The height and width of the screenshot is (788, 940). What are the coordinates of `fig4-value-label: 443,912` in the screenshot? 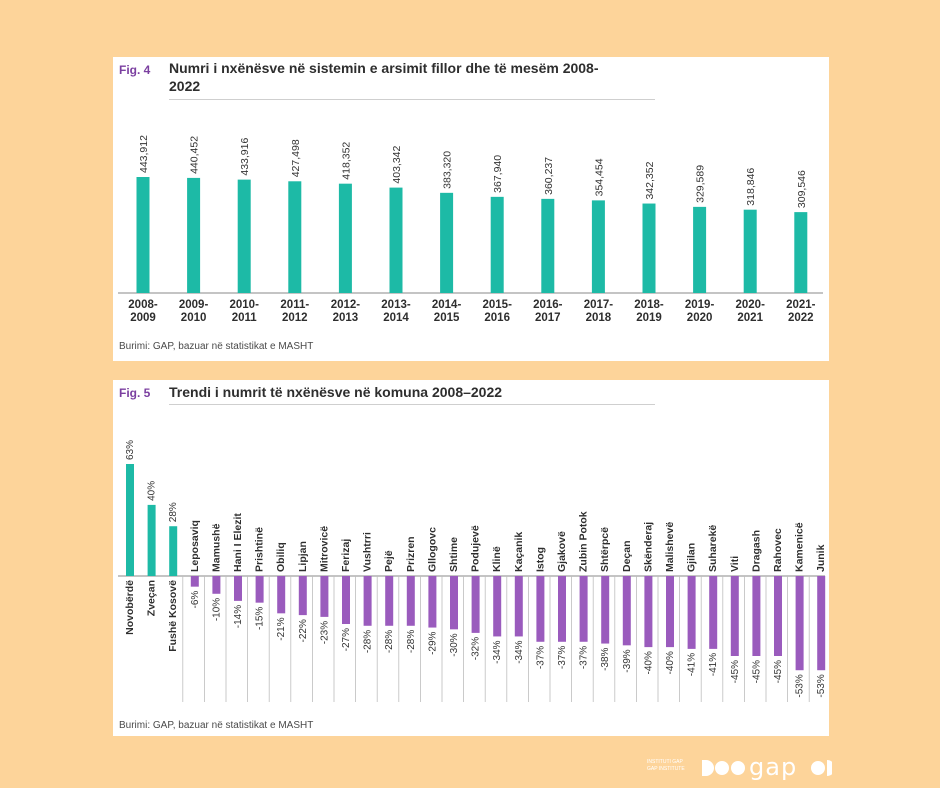 It's located at (144, 154).